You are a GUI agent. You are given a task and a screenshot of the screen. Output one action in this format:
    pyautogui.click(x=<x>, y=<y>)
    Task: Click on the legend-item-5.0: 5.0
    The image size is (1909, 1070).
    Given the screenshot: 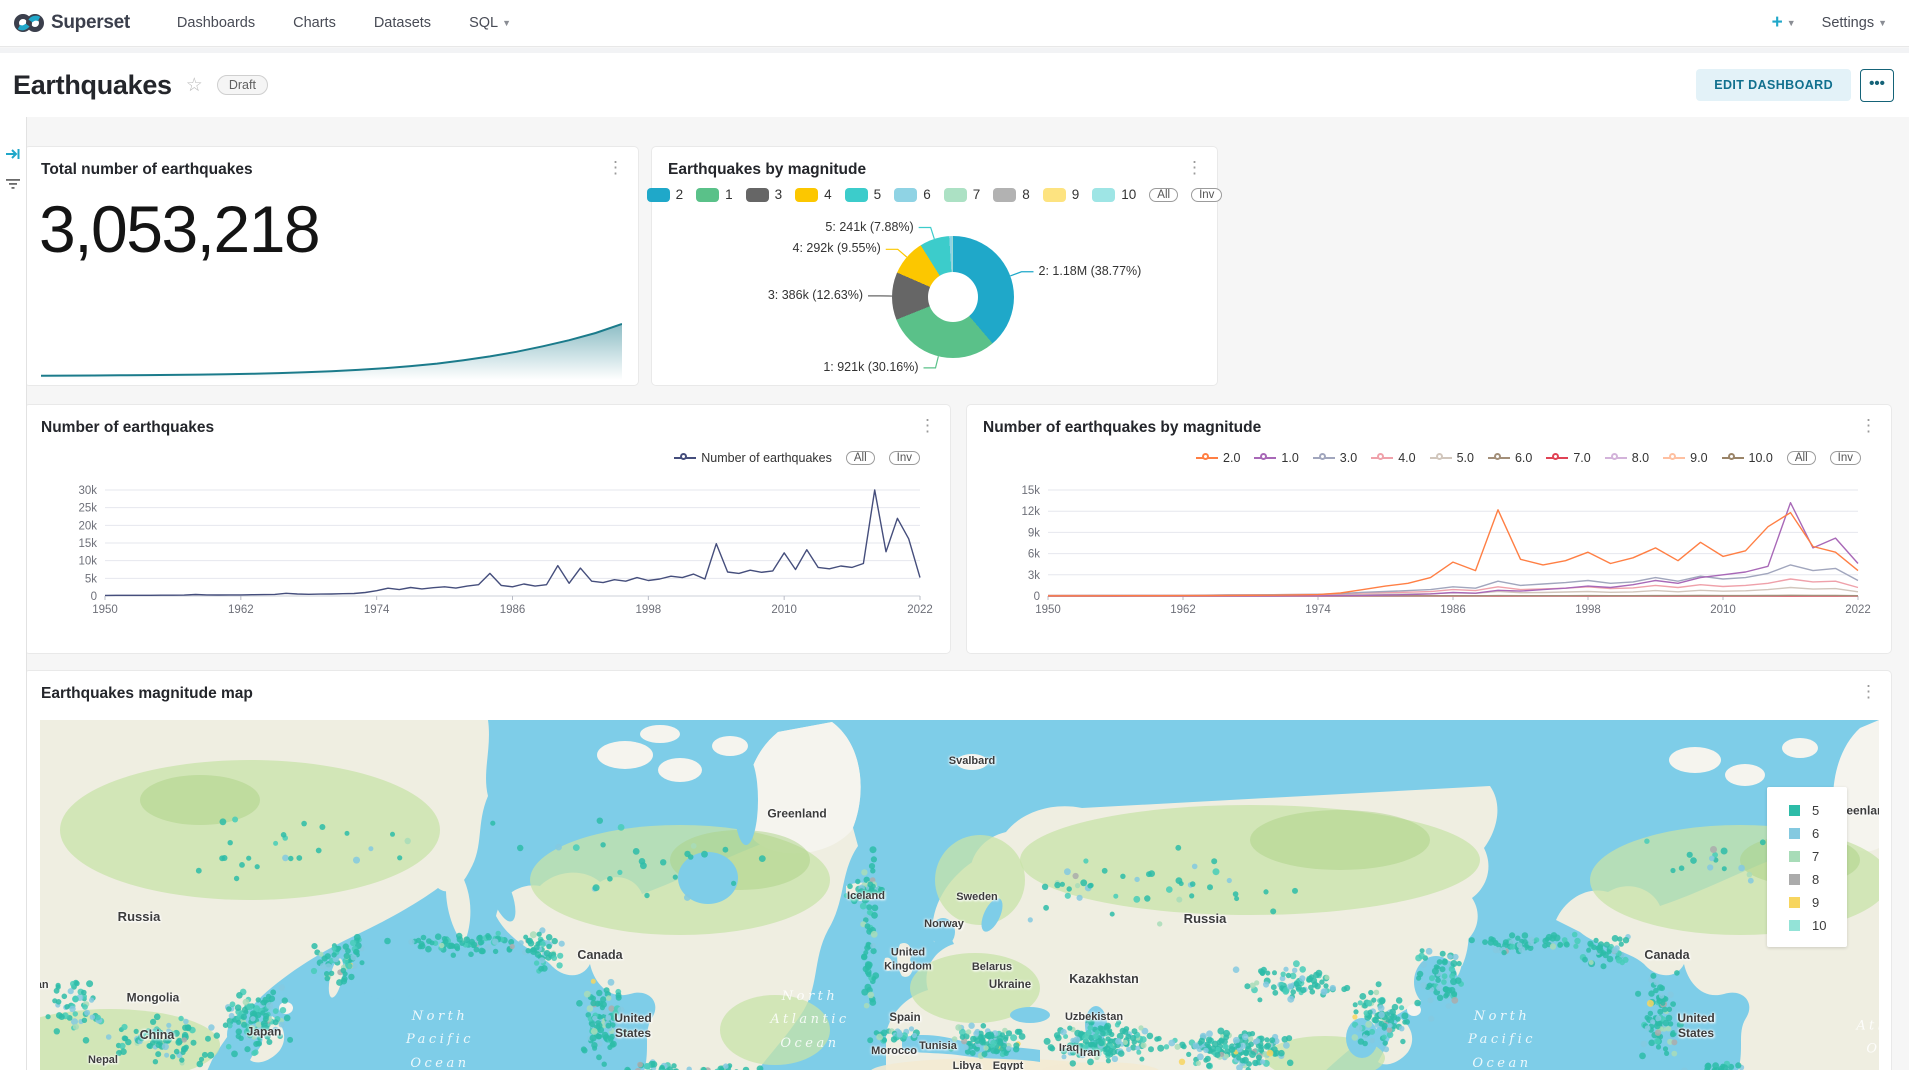 What is the action you would take?
    pyautogui.click(x=1451, y=458)
    